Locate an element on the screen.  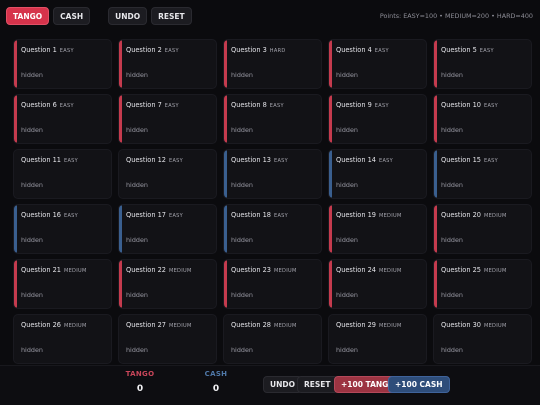
question-card: Question 6 EASY hidden is located at coordinates (62, 119).